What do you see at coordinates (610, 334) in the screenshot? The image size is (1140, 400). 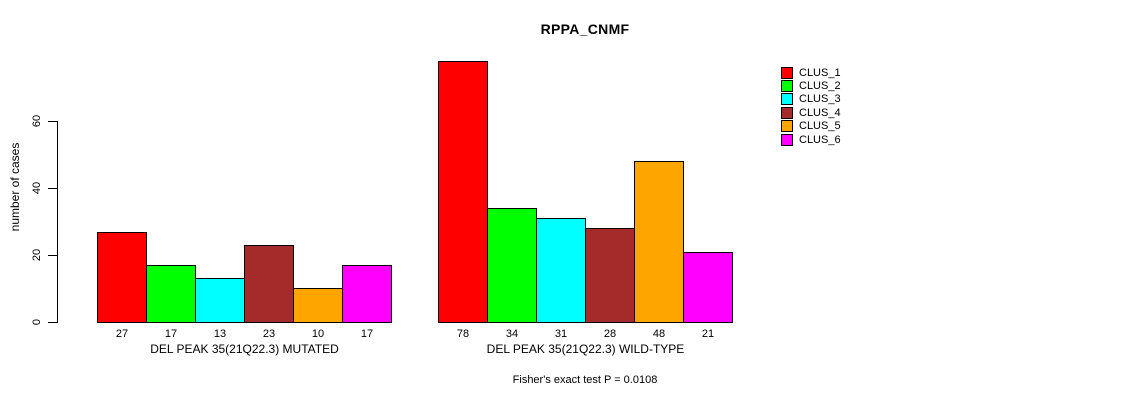 I see `bar-value-label: 28` at bounding box center [610, 334].